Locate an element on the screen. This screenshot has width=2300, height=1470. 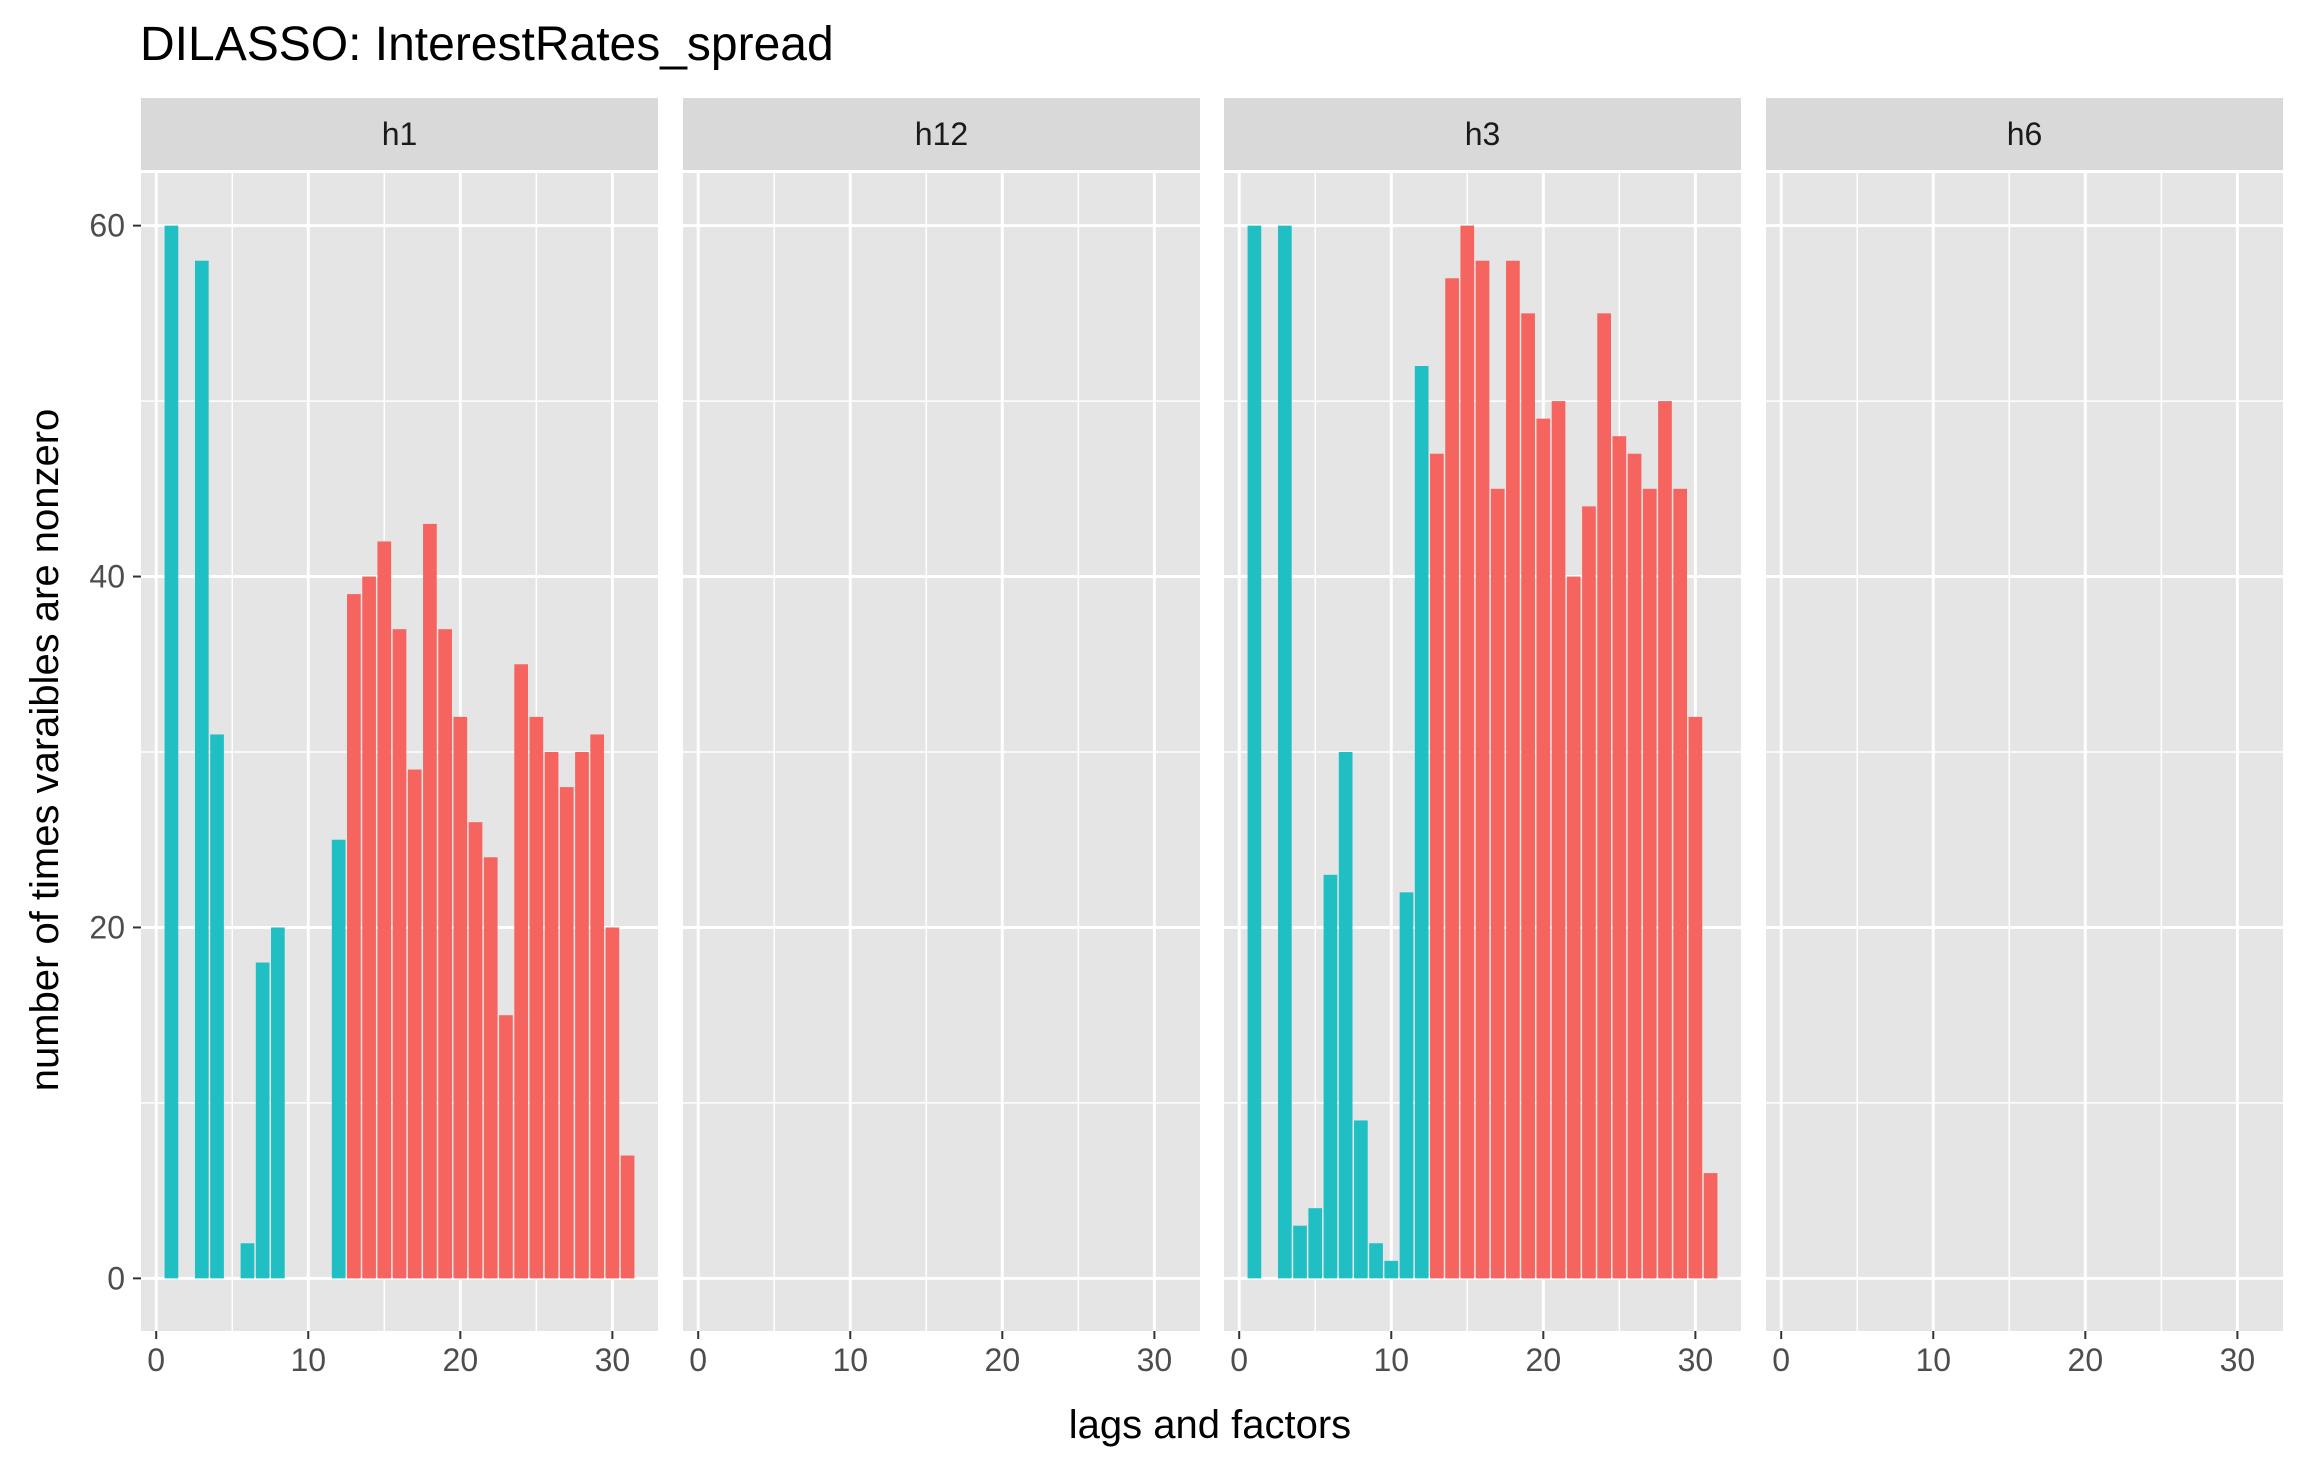
facet-strip-label: h3 is located at coordinates (1483, 134).